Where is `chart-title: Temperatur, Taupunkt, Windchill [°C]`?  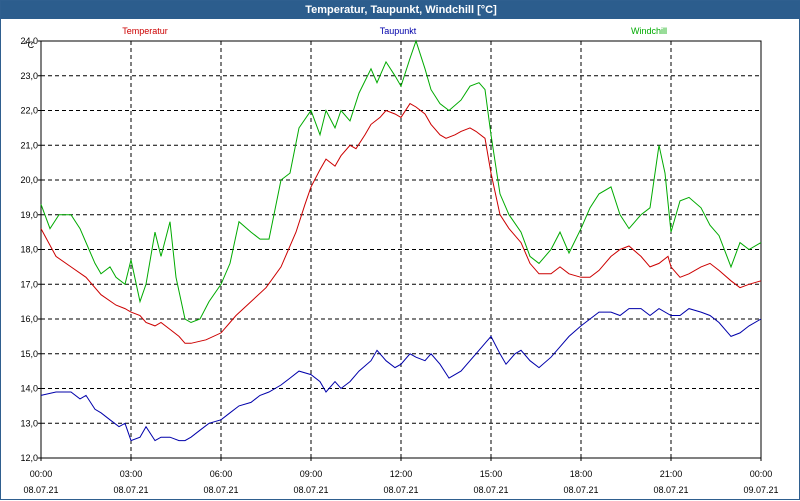
chart-title: Temperatur, Taupunkt, Windchill [°C] is located at coordinates (400, 10).